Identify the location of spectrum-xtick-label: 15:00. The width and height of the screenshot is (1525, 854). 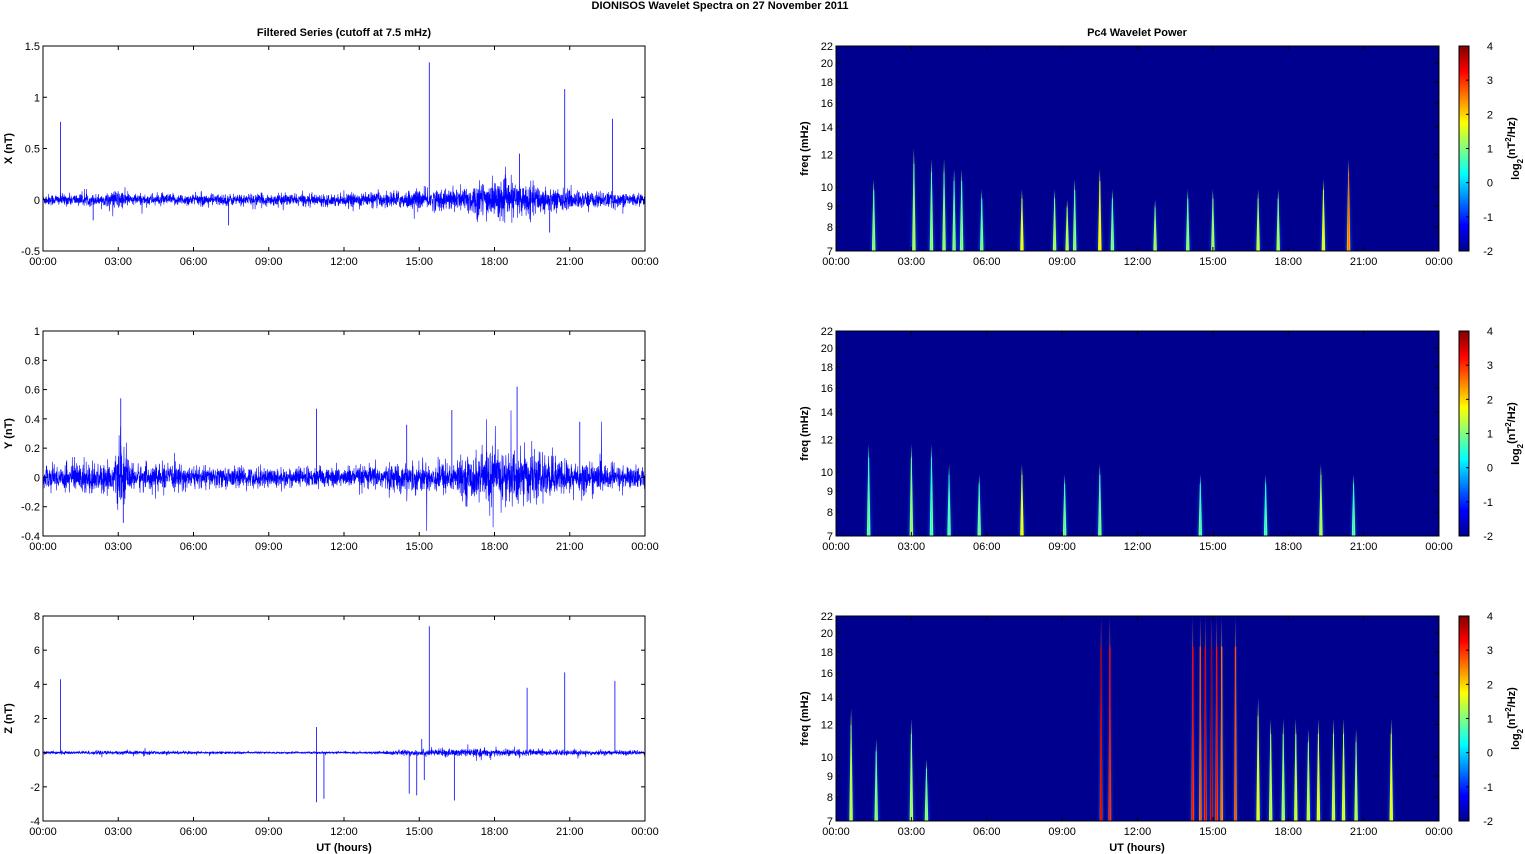
(1213, 547).